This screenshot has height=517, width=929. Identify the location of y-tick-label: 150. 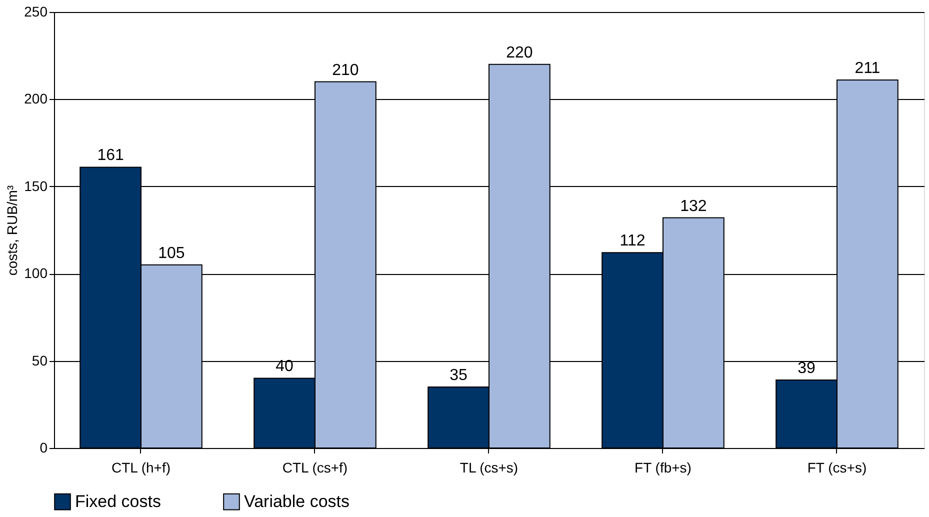
(36, 186).